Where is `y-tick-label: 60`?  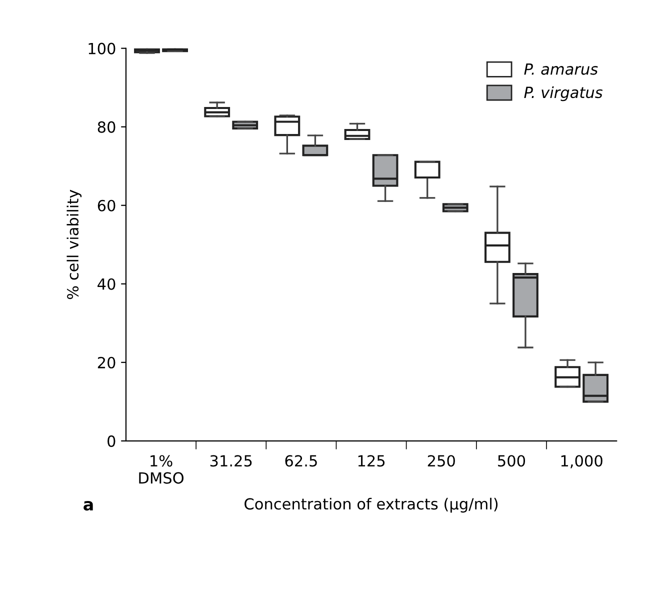
y-tick-label: 60 is located at coordinates (107, 206).